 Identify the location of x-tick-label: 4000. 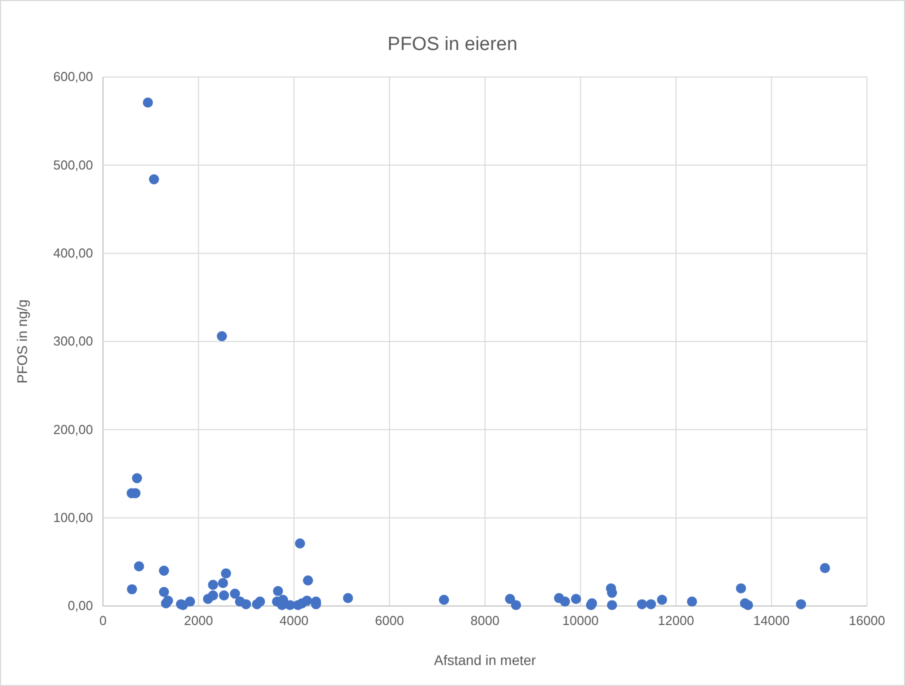
(294, 620).